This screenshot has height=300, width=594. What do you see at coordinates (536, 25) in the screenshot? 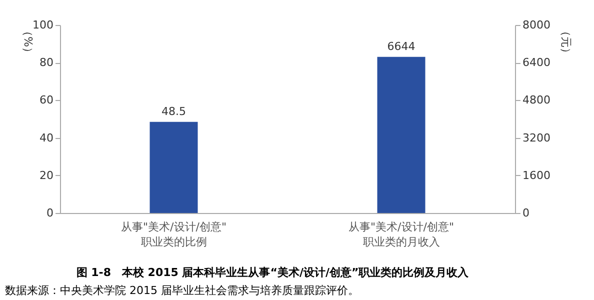
I see `y2-tick-label: 8000` at bounding box center [536, 25].